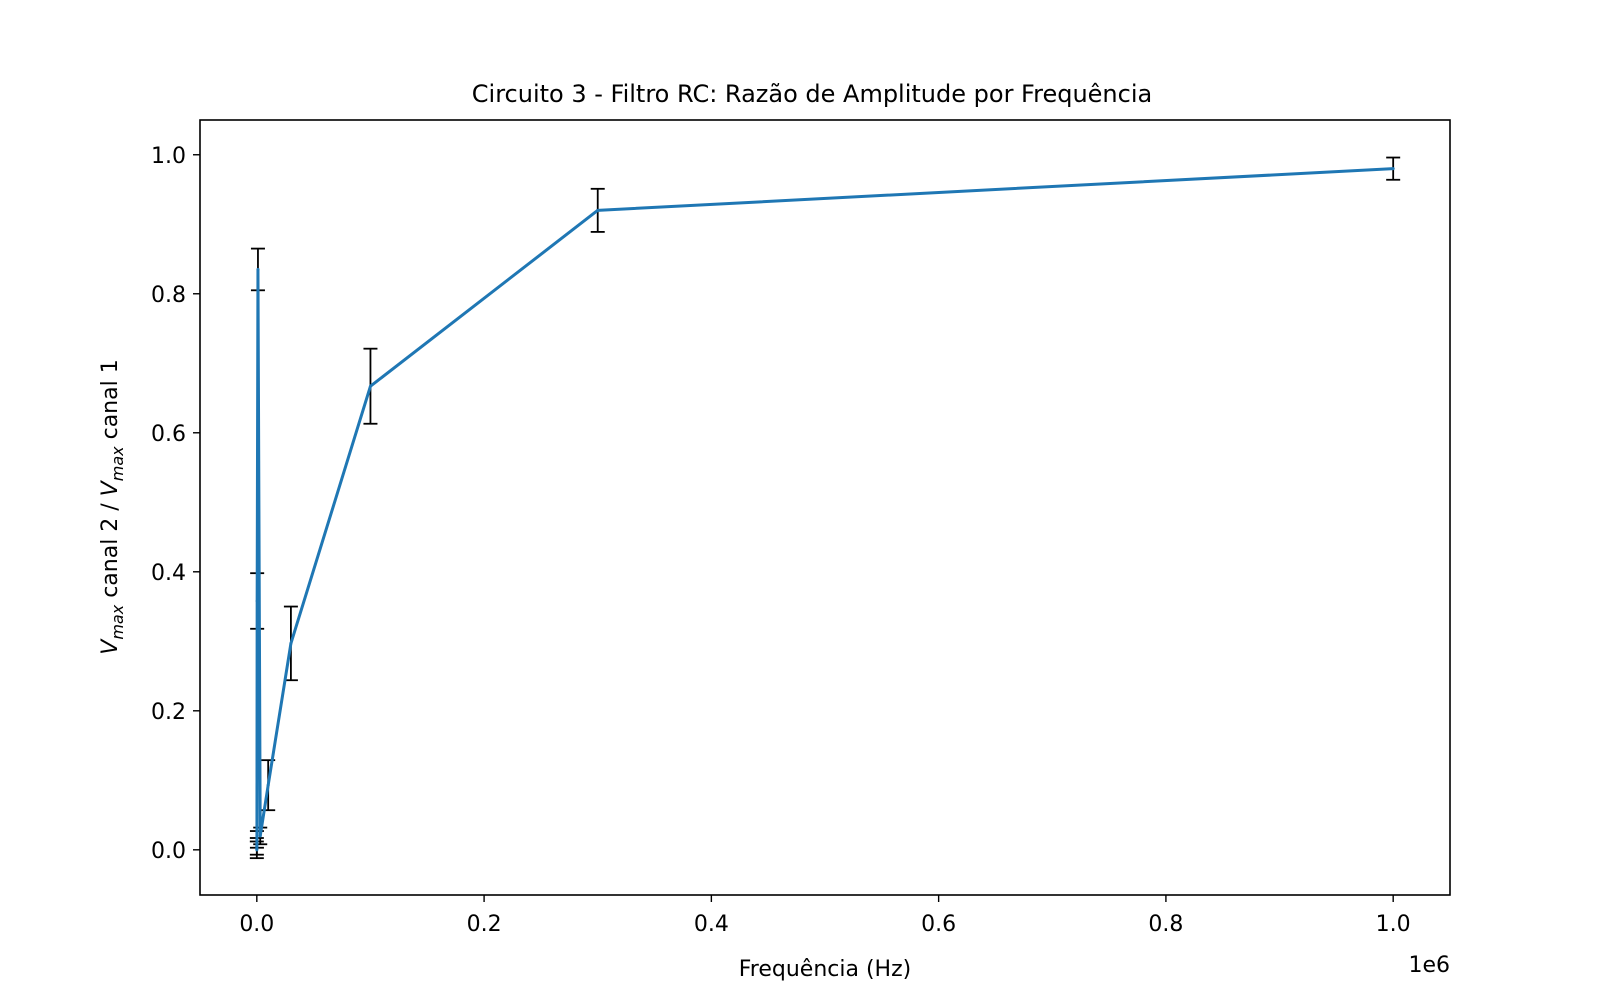  Describe the element at coordinates (1165, 924) in the screenshot. I see `x-tick-label: 0.8` at that location.